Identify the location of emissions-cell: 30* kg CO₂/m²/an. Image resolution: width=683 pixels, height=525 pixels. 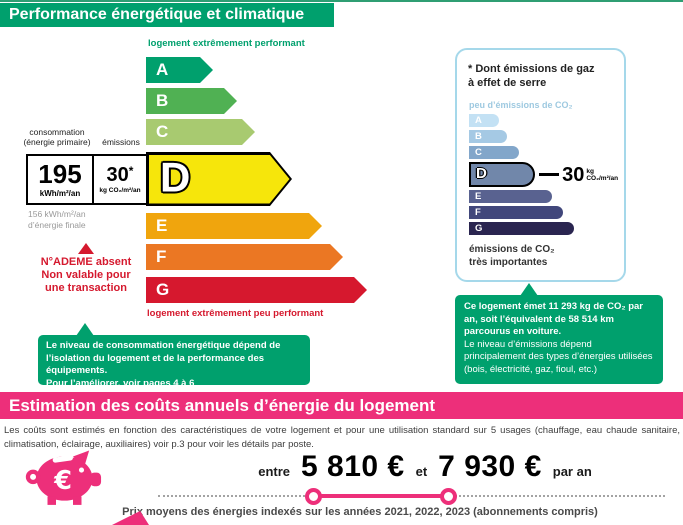
(119, 179).